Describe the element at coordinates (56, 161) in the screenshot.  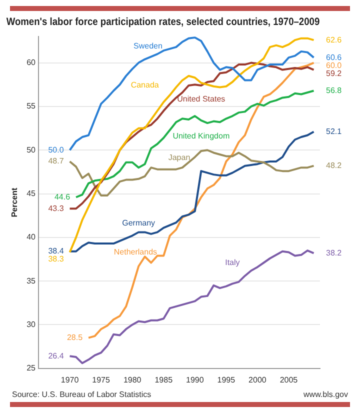
I see `data-label: 48.7` at that location.